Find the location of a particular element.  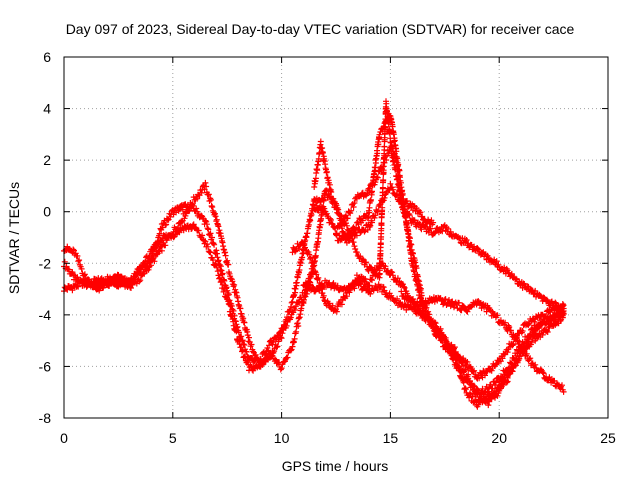

x-axis-label: GPS time / hours is located at coordinates (335, 466).